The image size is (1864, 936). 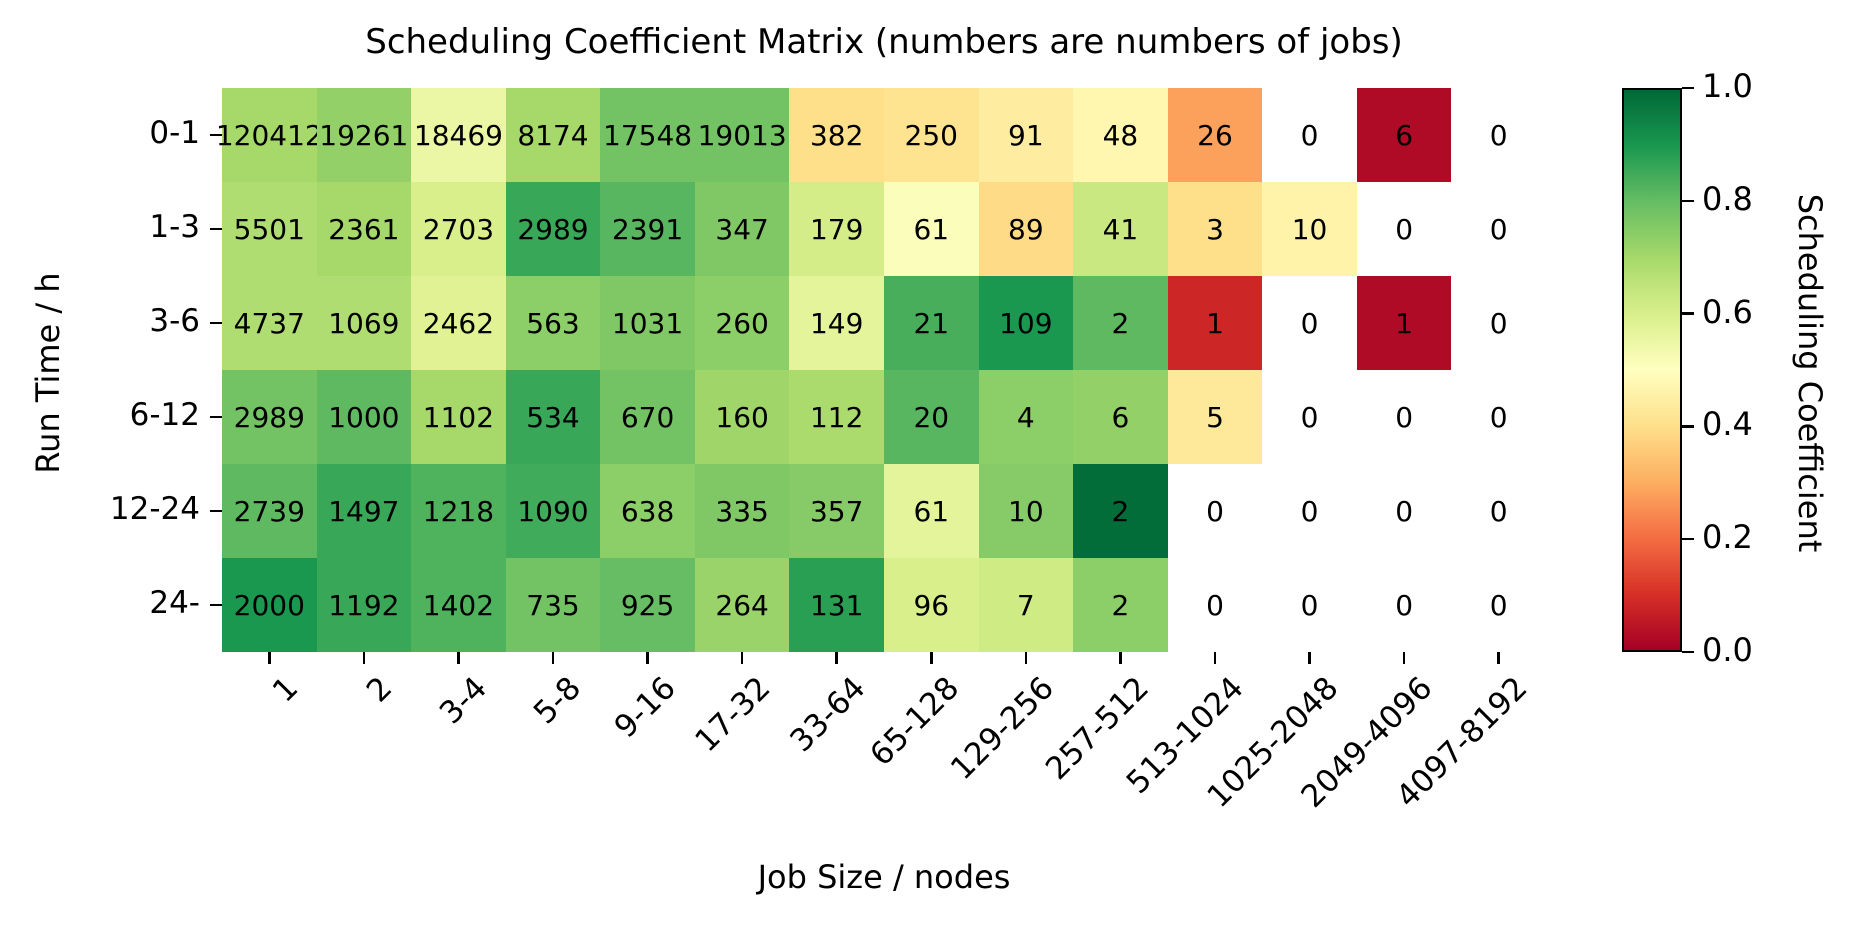 I want to click on heatmap-cell: 6, so click(x=1120, y=417).